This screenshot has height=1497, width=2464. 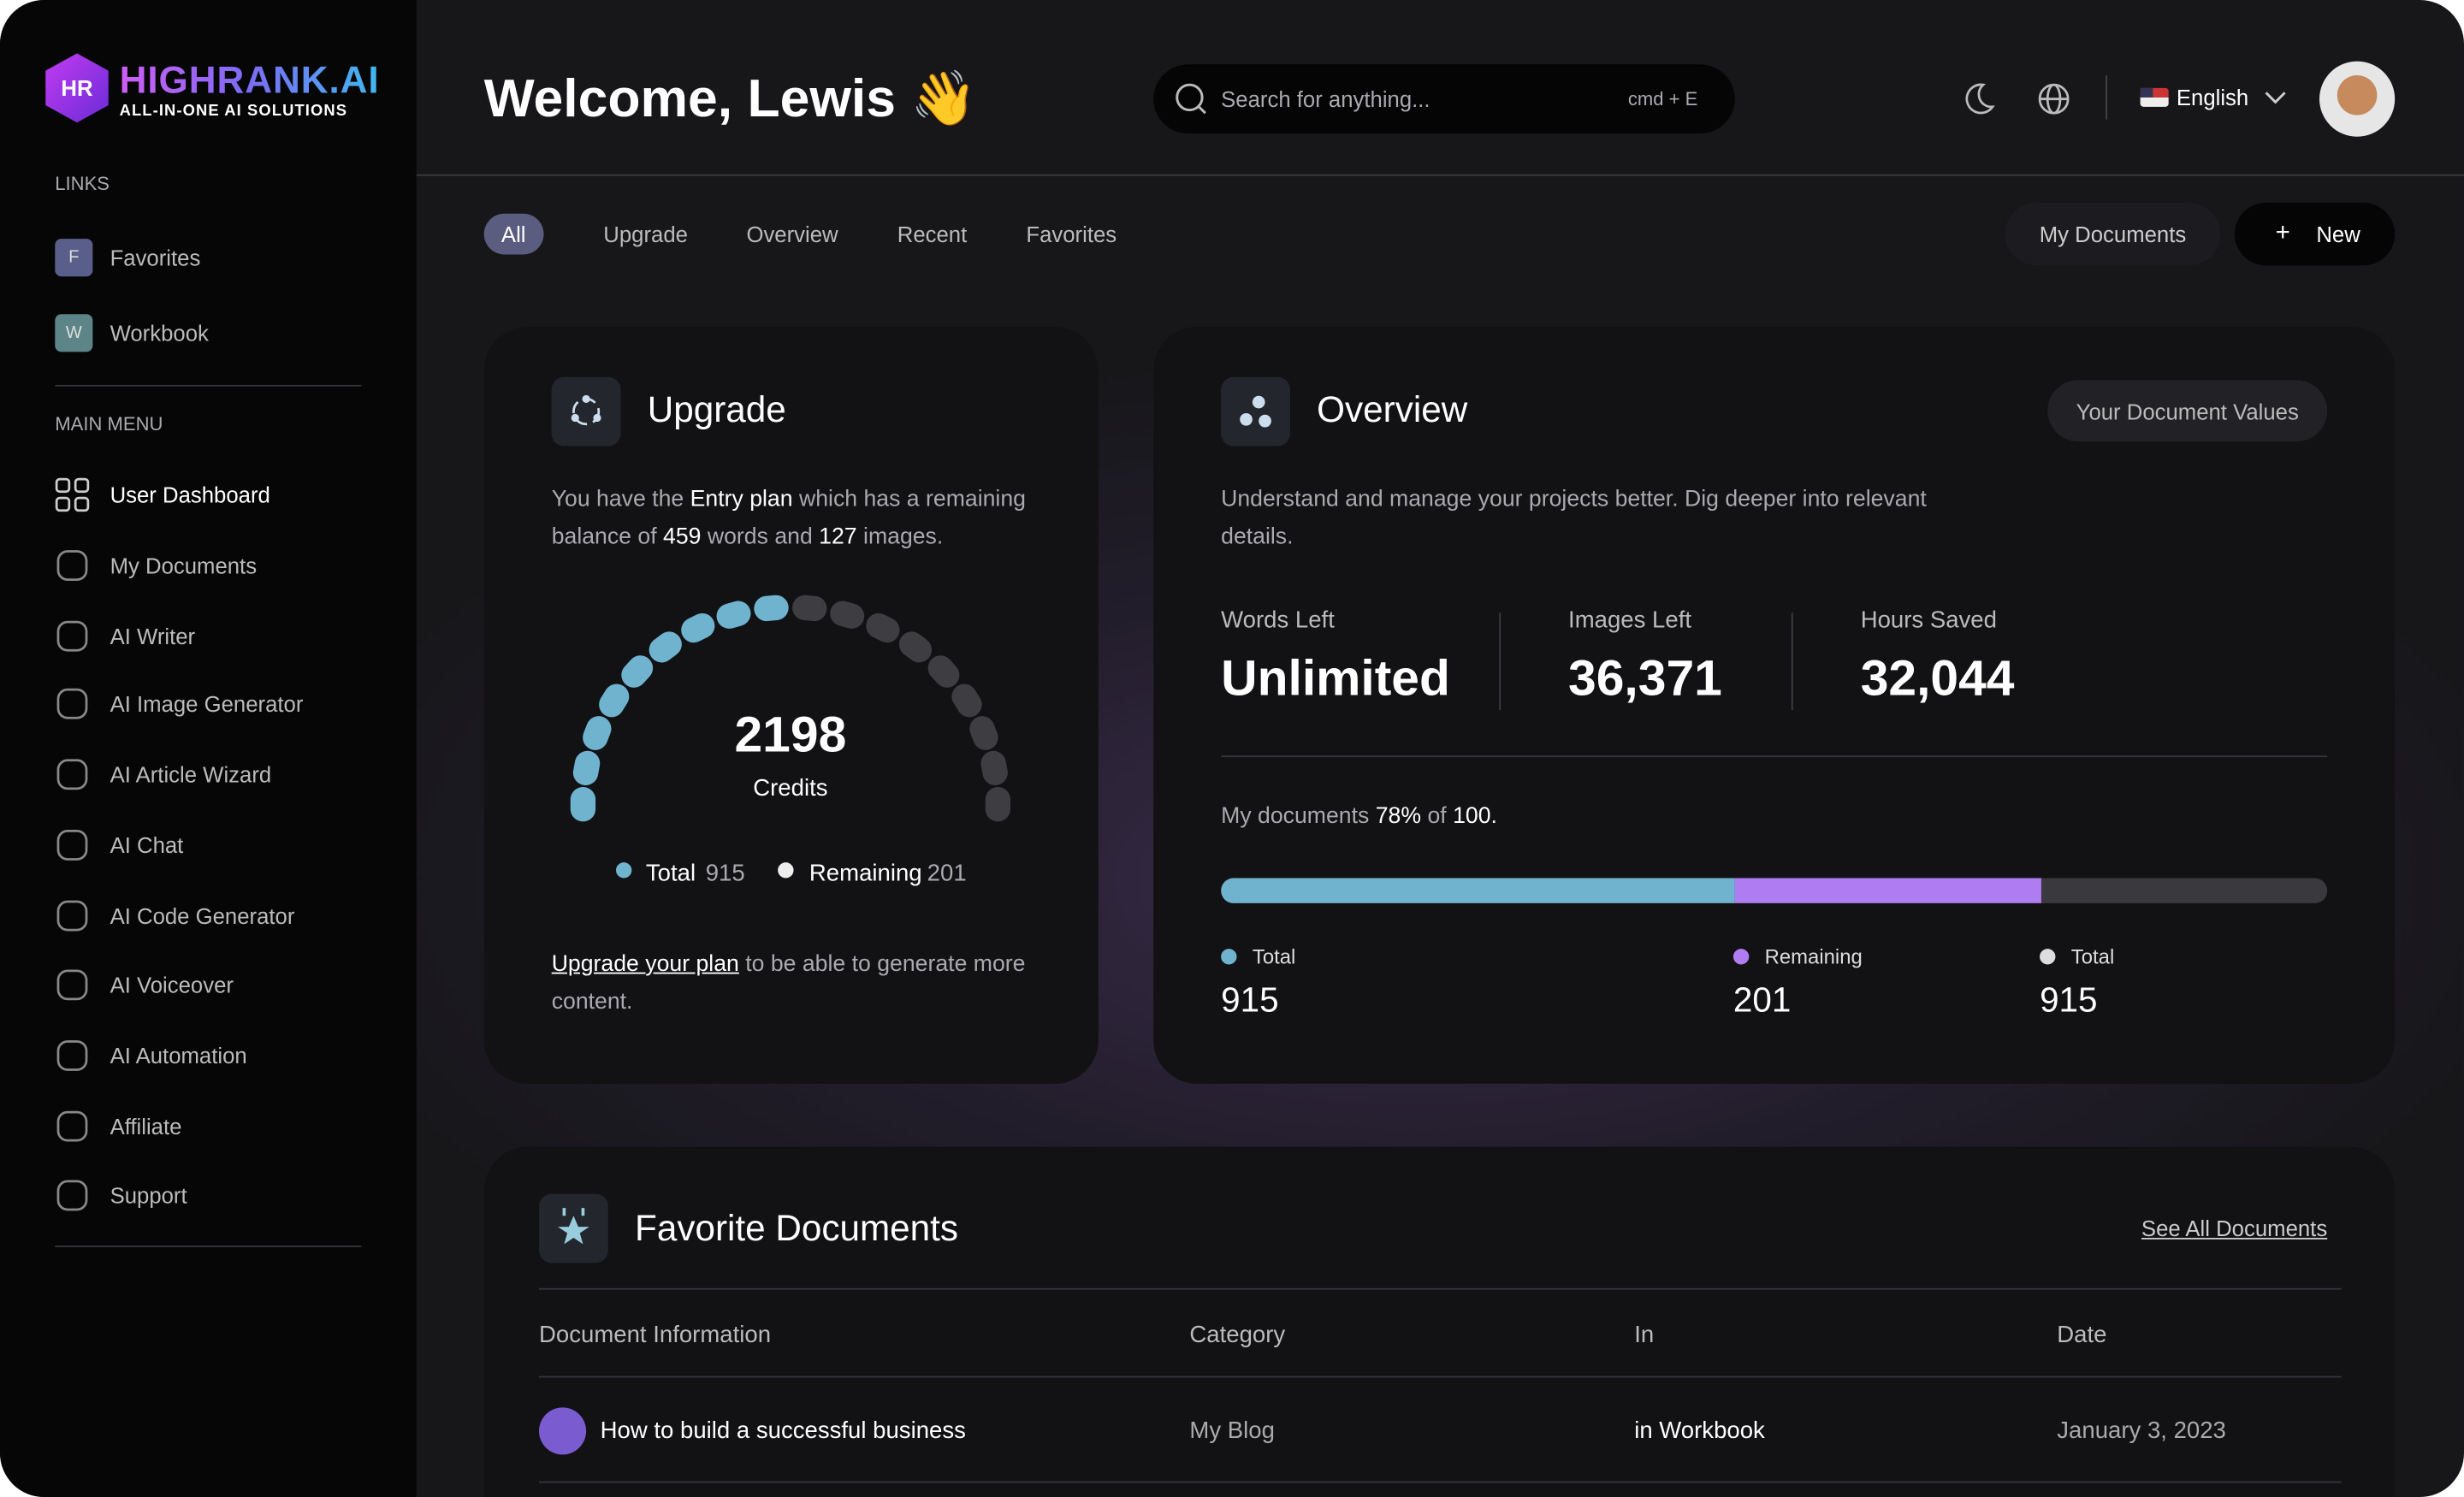 What do you see at coordinates (2338, 234) in the screenshot?
I see `button-label: New` at bounding box center [2338, 234].